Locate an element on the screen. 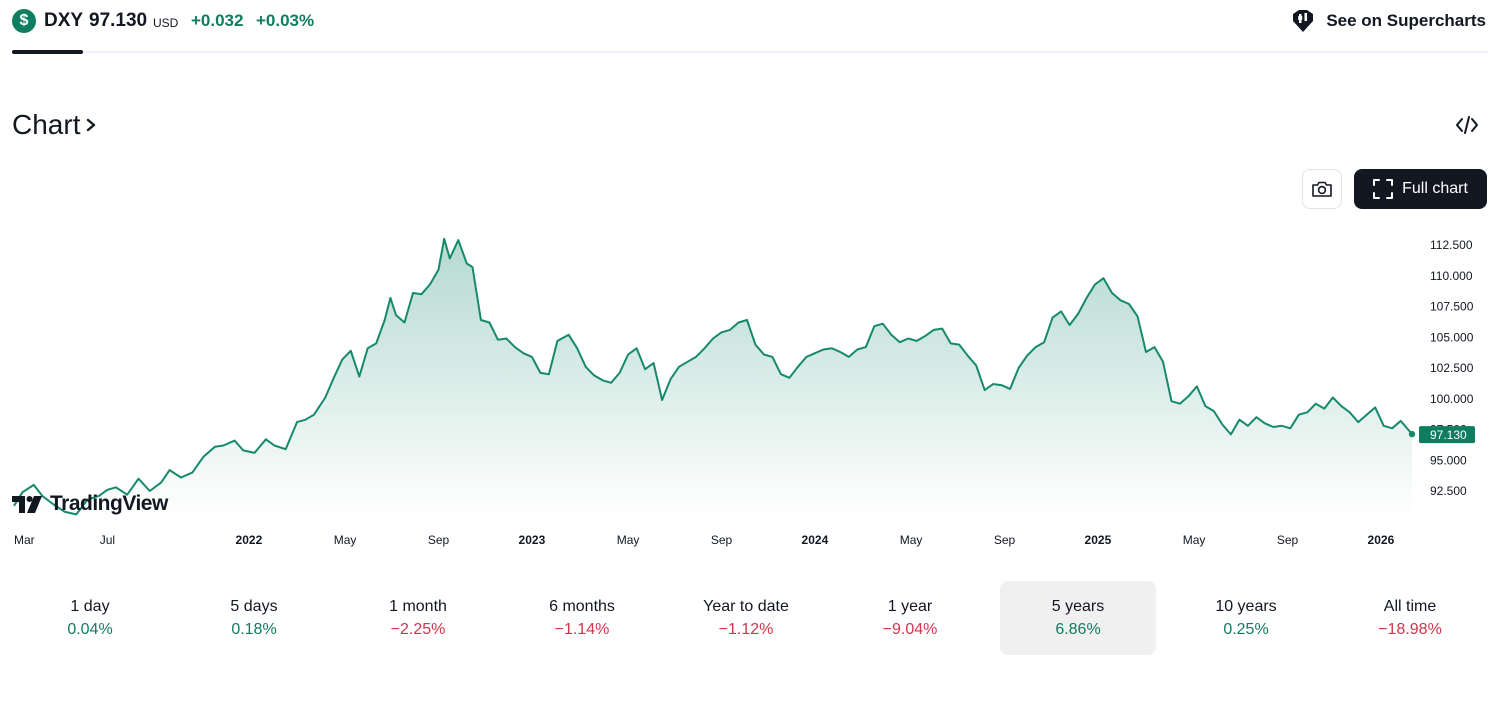  period-change-value: −1.12% is located at coordinates (746, 629).